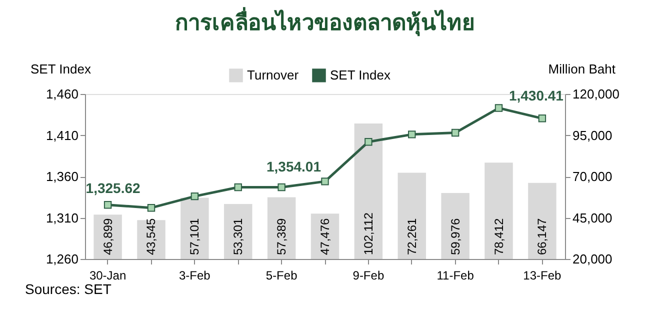  I want to click on source-note: Sources: SET, so click(68, 289).